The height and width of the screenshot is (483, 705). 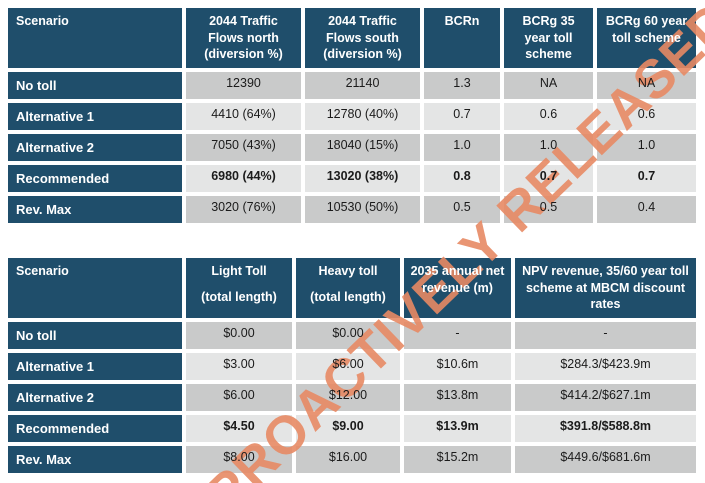 I want to click on data-cell: $8.00, so click(x=239, y=459).